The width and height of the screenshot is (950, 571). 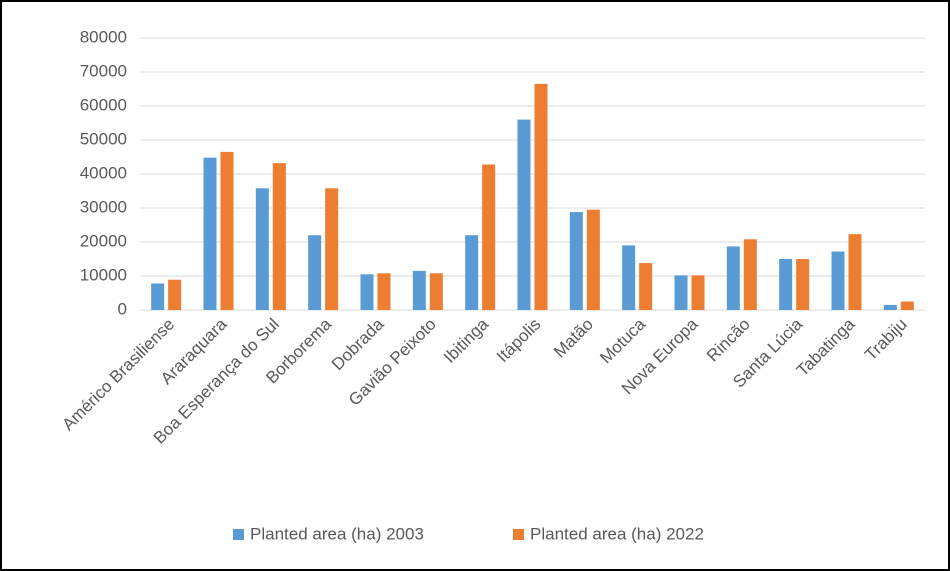 I want to click on x-tick-label: Matão, so click(x=573, y=338).